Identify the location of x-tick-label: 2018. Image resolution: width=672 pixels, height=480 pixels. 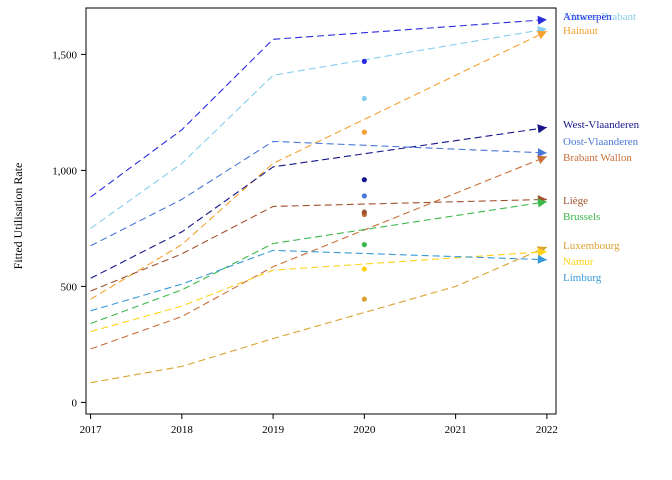
(182, 430).